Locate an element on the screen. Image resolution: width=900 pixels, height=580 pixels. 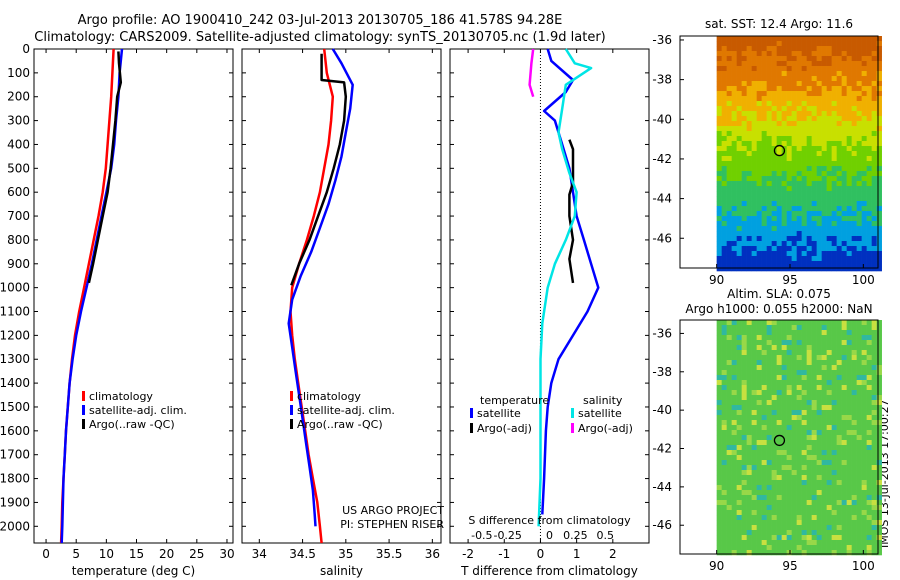
x-tick-label: 34.5 is located at coordinates (302, 554).